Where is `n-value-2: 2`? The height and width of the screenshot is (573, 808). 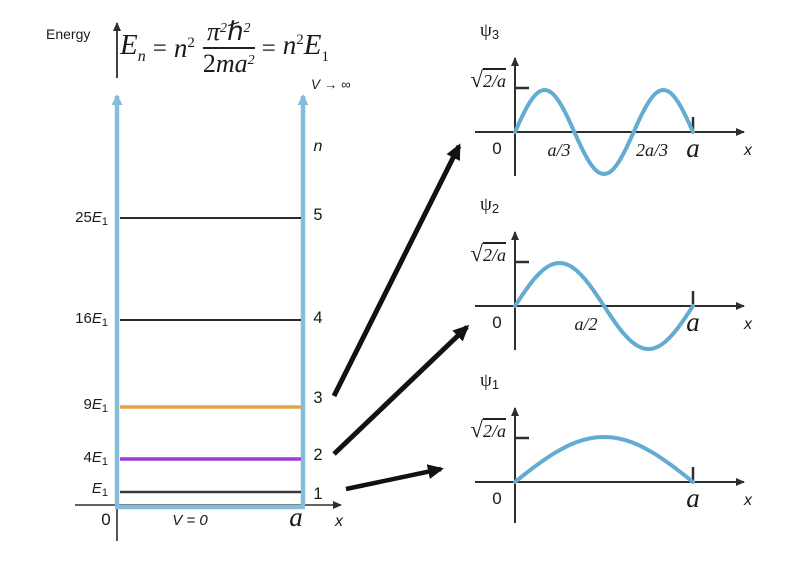 n-value-2: 2 is located at coordinates (318, 455).